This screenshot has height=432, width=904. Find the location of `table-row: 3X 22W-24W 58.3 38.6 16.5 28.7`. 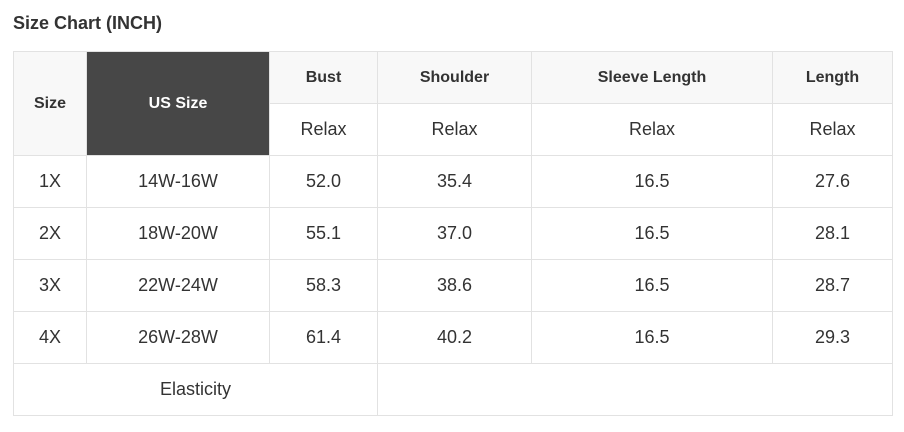

table-row: 3X 22W-24W 58.3 38.6 16.5 28.7 is located at coordinates (453, 285).